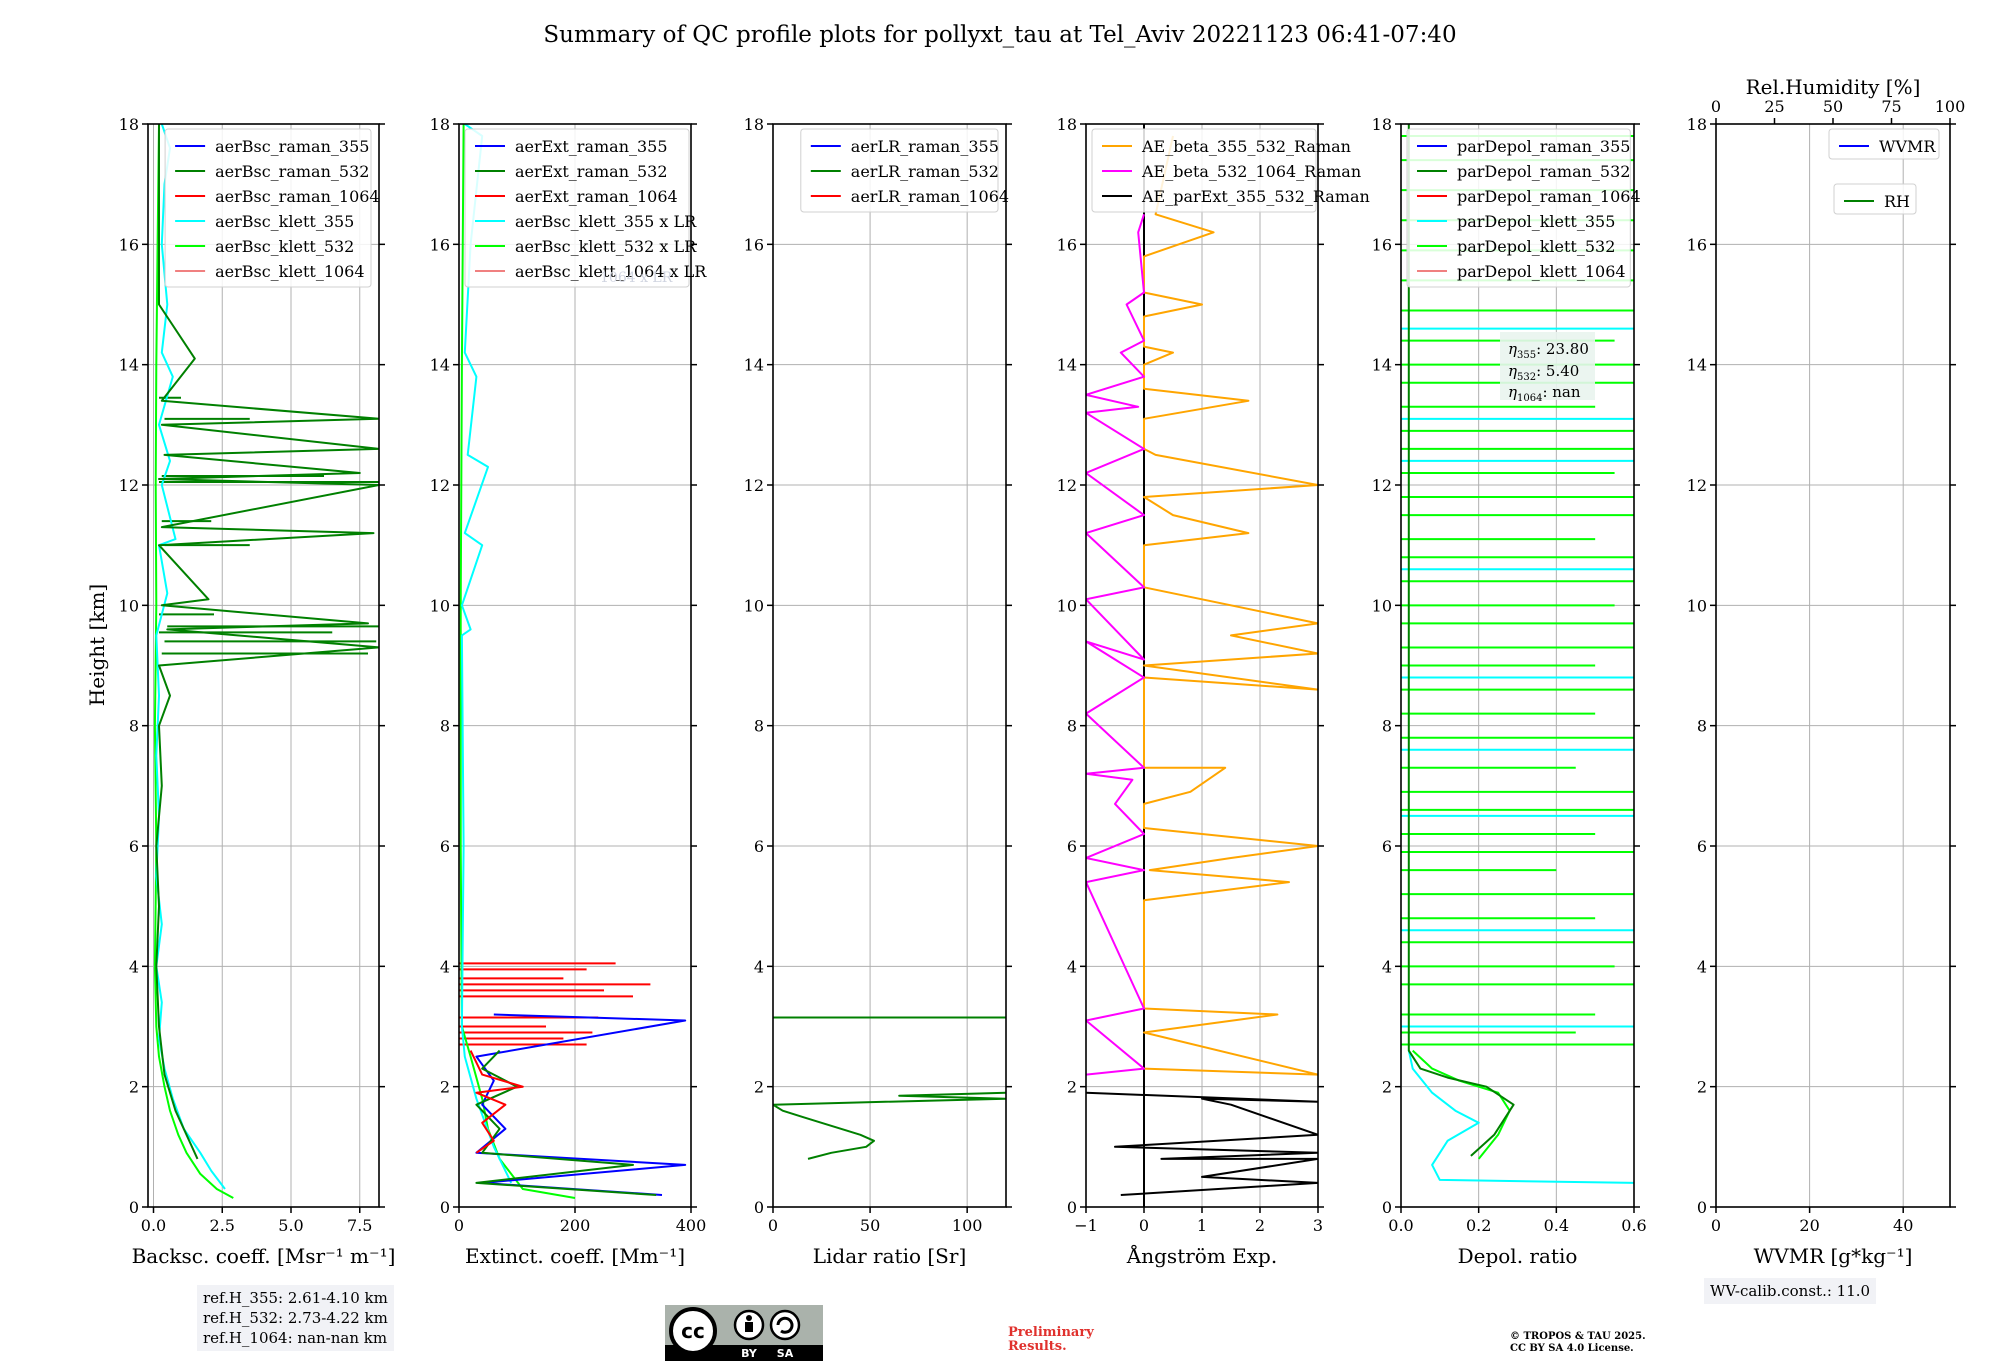 The width and height of the screenshot is (2000, 1361). I want to click on bsc-ytick-label: 14, so click(129, 365).